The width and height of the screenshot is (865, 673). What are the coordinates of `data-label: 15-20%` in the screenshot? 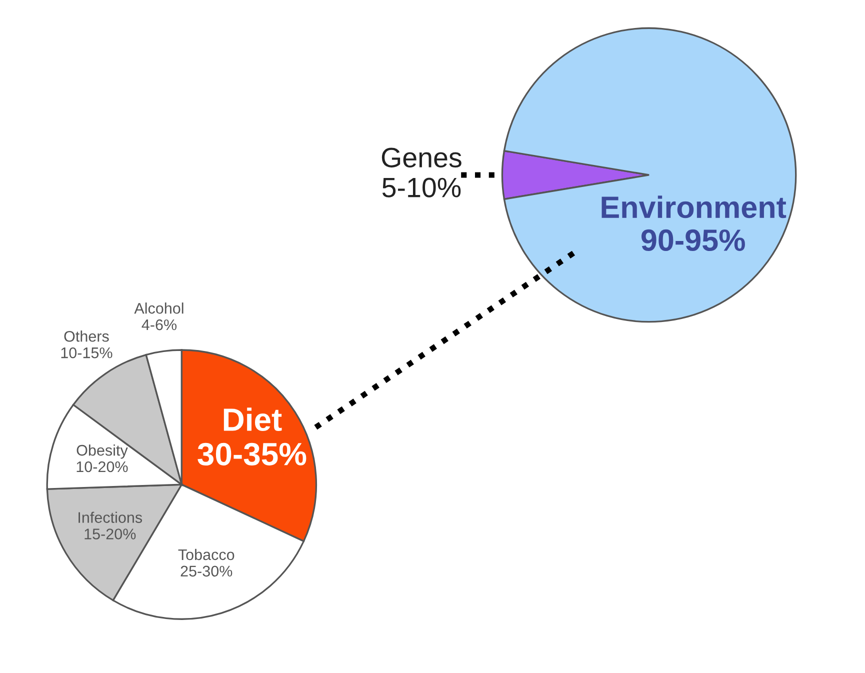 It's located at (110, 534).